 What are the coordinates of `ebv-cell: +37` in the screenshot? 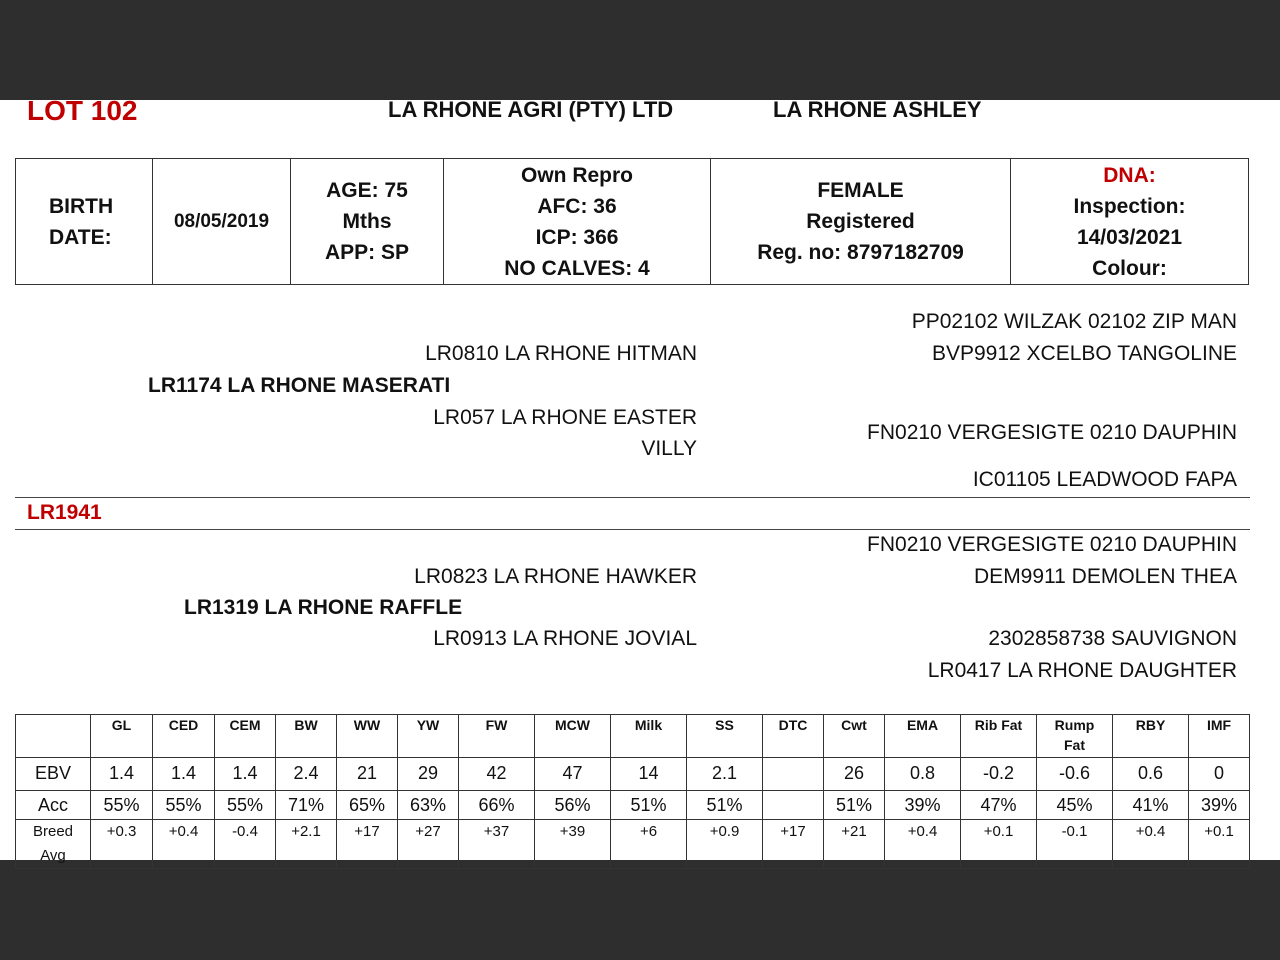 It's located at (496, 844).